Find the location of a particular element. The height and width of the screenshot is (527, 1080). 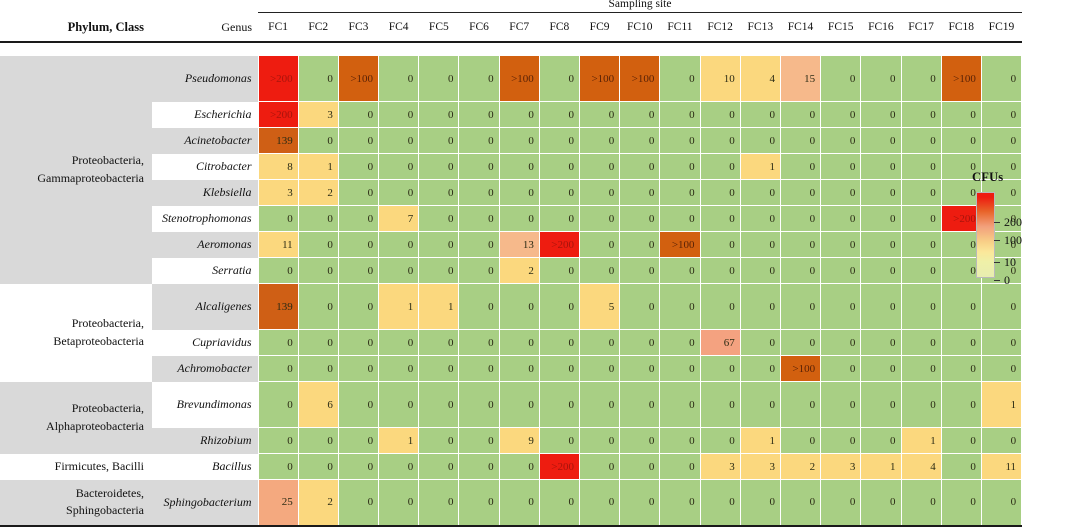

phylum-class-cell: Firmicutes, Bacilli is located at coordinates (76, 466).